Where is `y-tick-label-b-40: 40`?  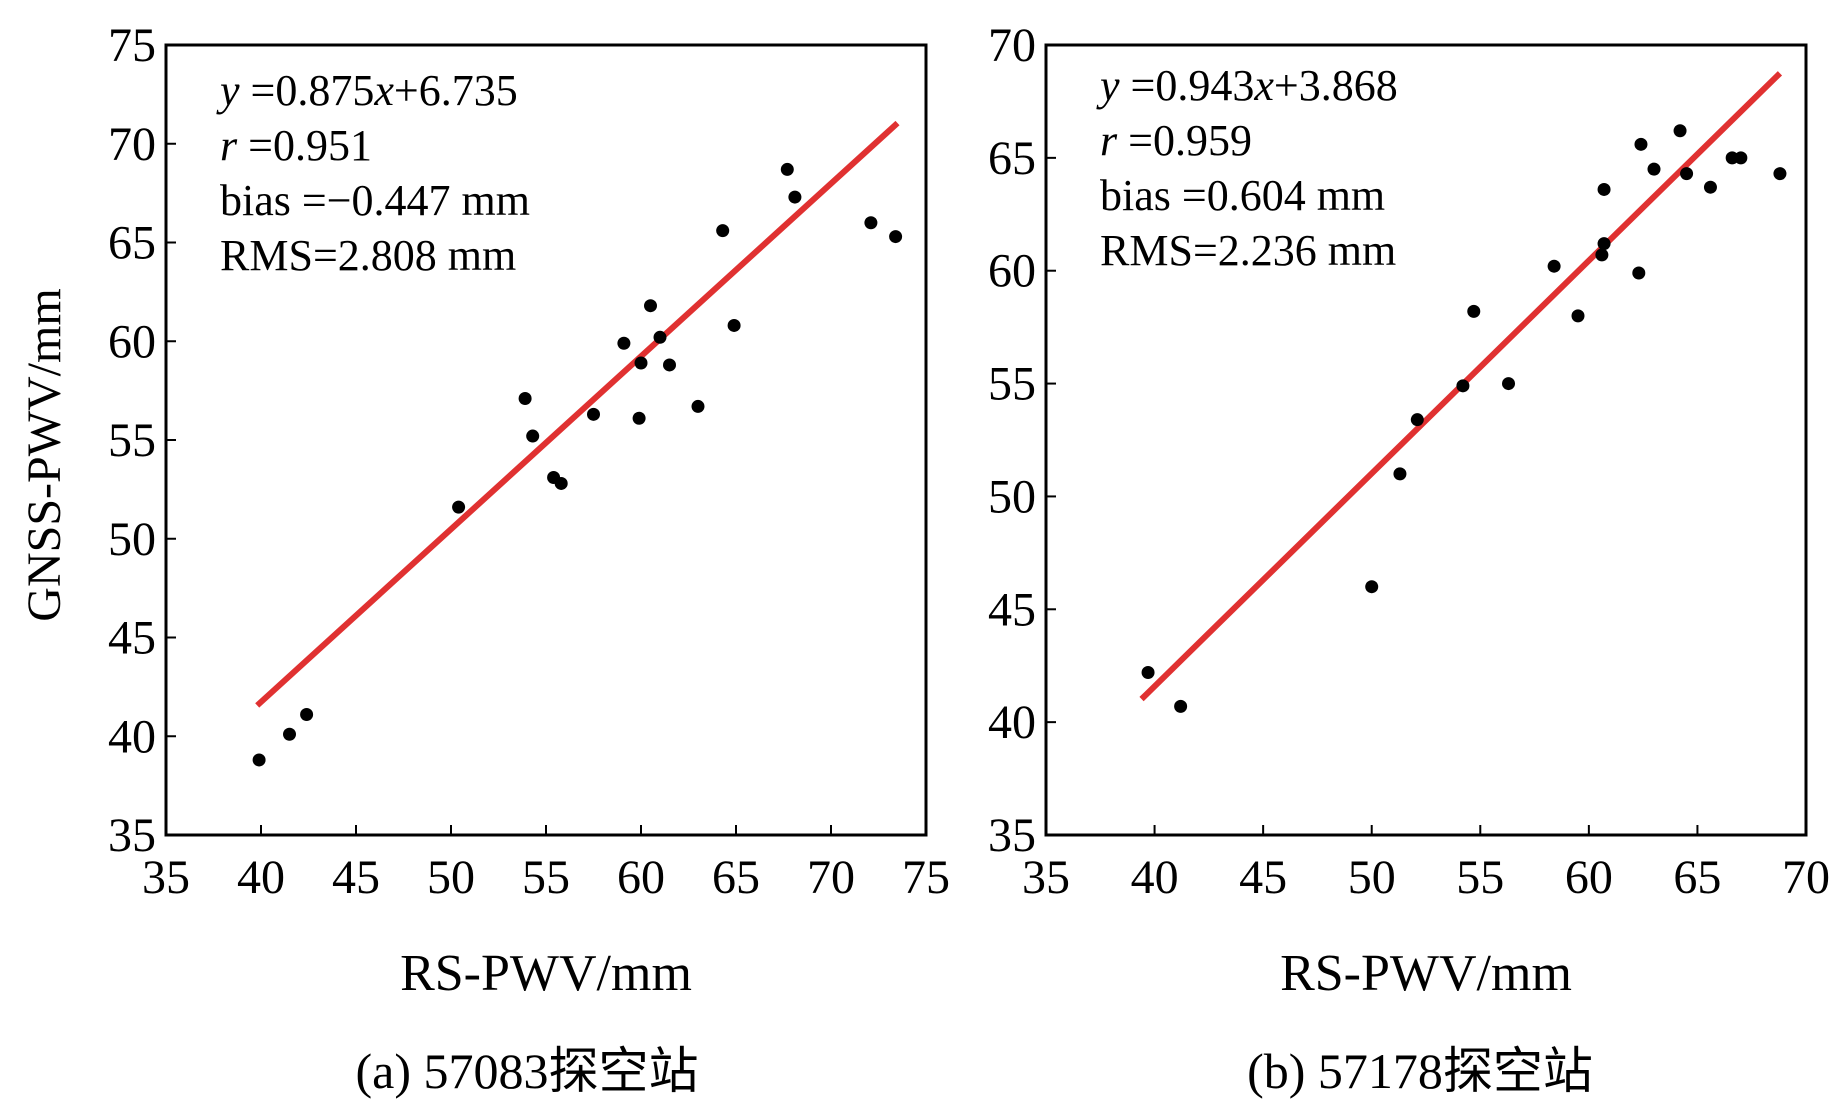
y-tick-label-b-40: 40 is located at coordinates (1012, 722).